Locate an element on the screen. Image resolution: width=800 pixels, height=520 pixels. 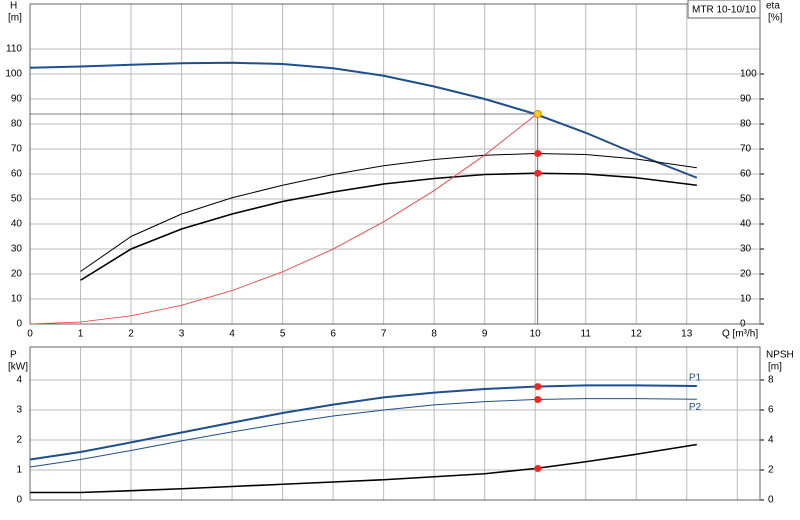
y-tick-label: 3 is located at coordinates (19, 410).